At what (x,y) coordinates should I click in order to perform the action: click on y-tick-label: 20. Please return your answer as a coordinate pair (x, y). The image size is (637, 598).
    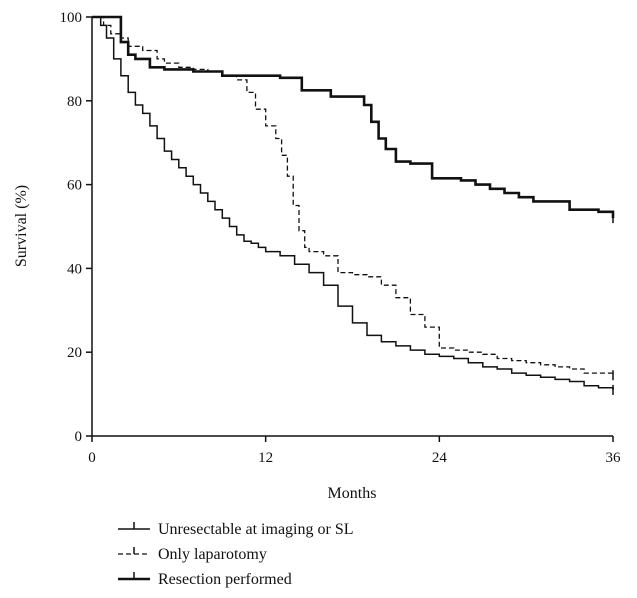
    Looking at the image, I should click on (74, 353).